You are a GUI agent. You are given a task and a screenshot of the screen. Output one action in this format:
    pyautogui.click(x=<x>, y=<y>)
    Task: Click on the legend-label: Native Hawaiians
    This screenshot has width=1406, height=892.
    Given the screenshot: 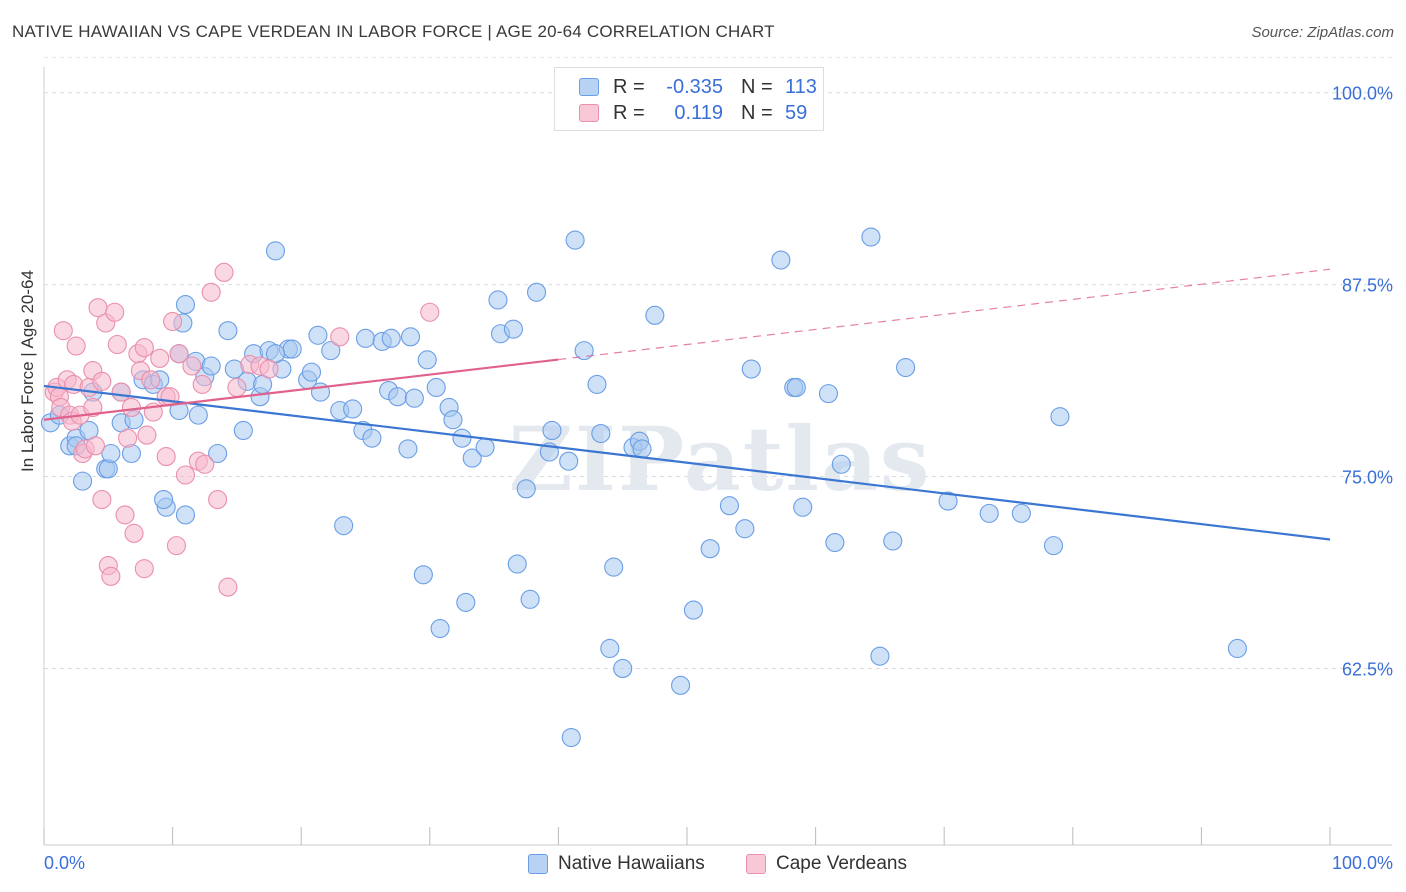 What is the action you would take?
    pyautogui.click(x=631, y=863)
    